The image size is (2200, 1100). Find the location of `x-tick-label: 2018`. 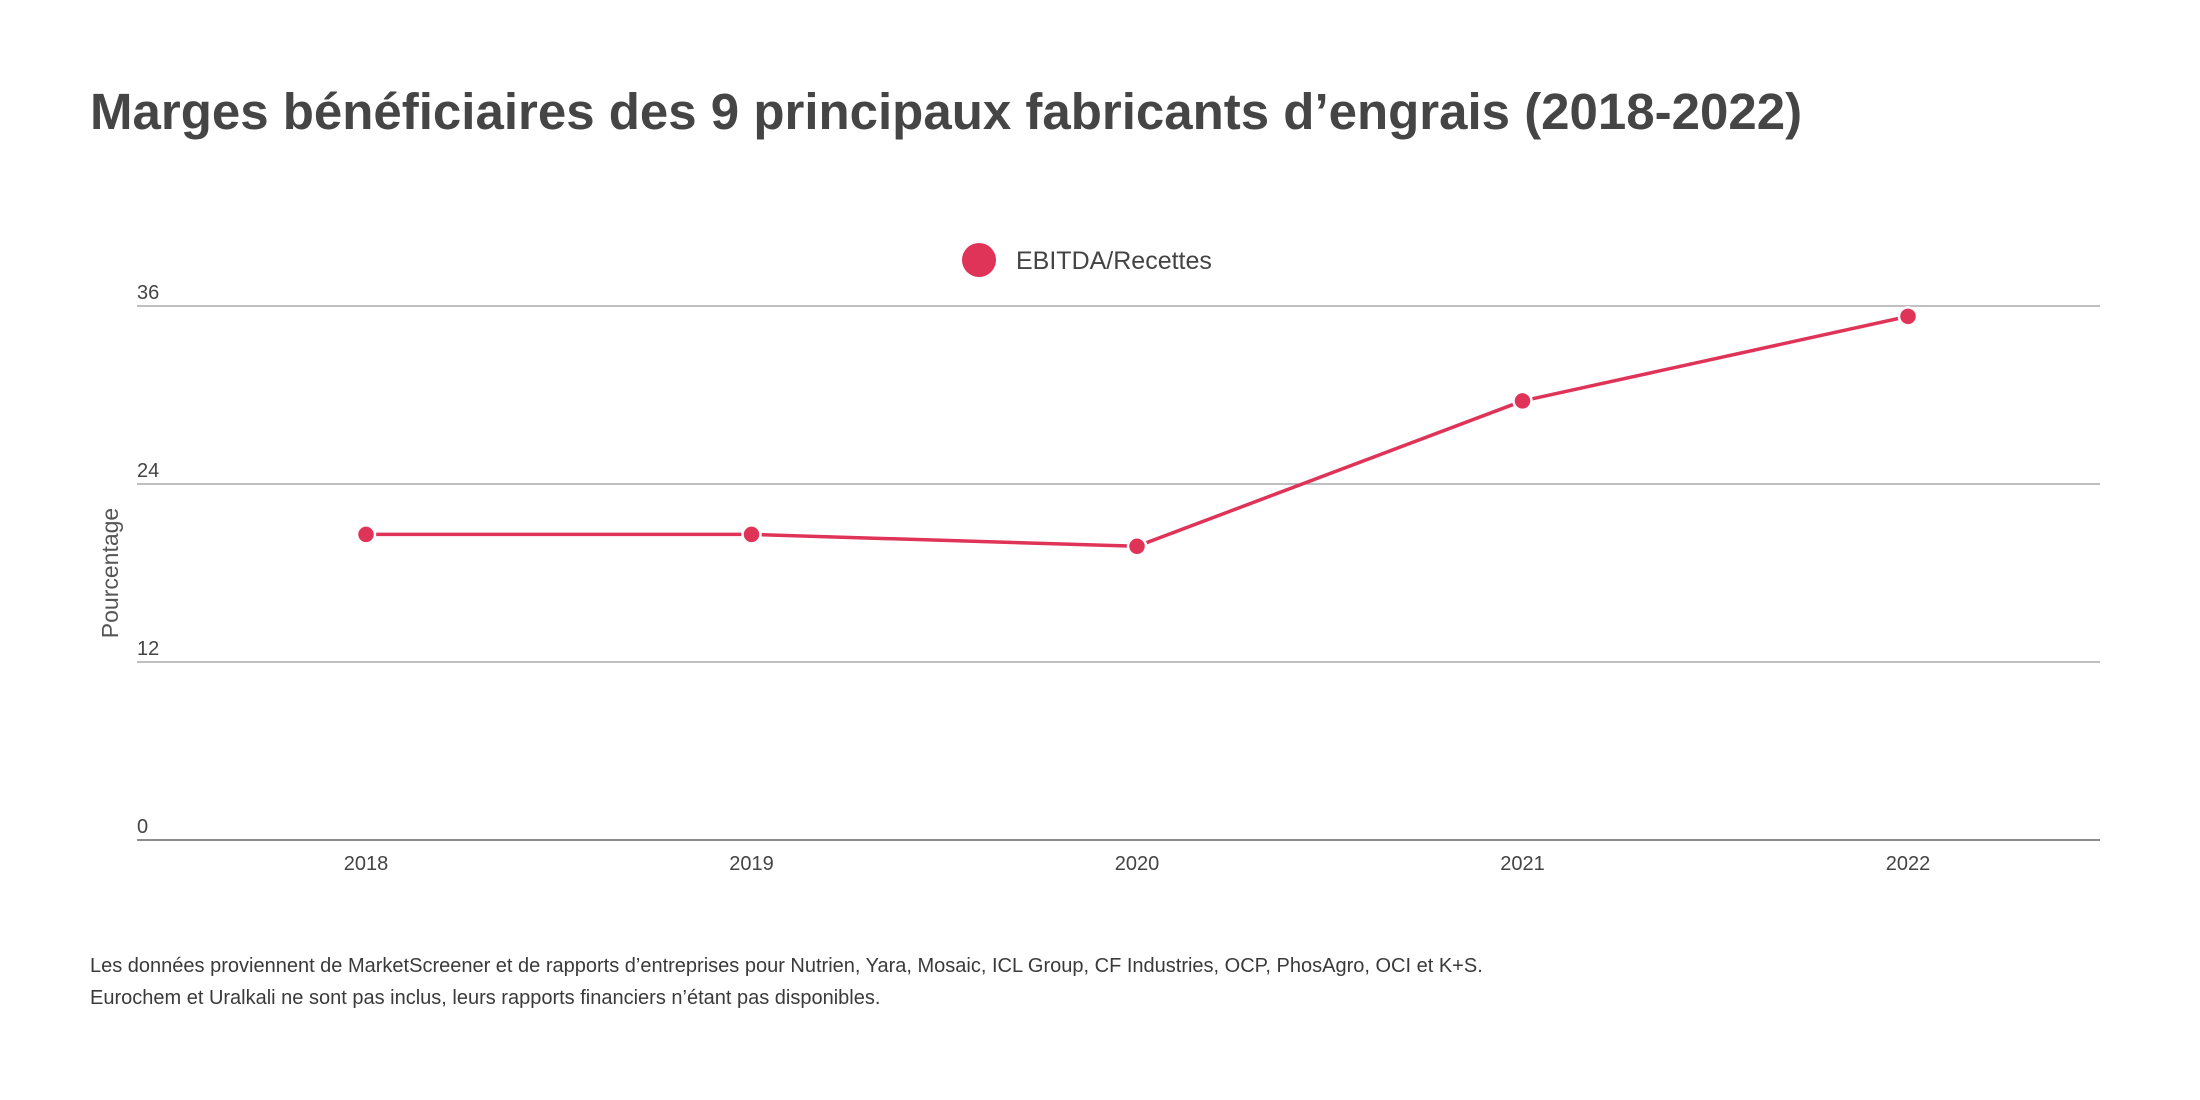

x-tick-label: 2018 is located at coordinates (366, 864).